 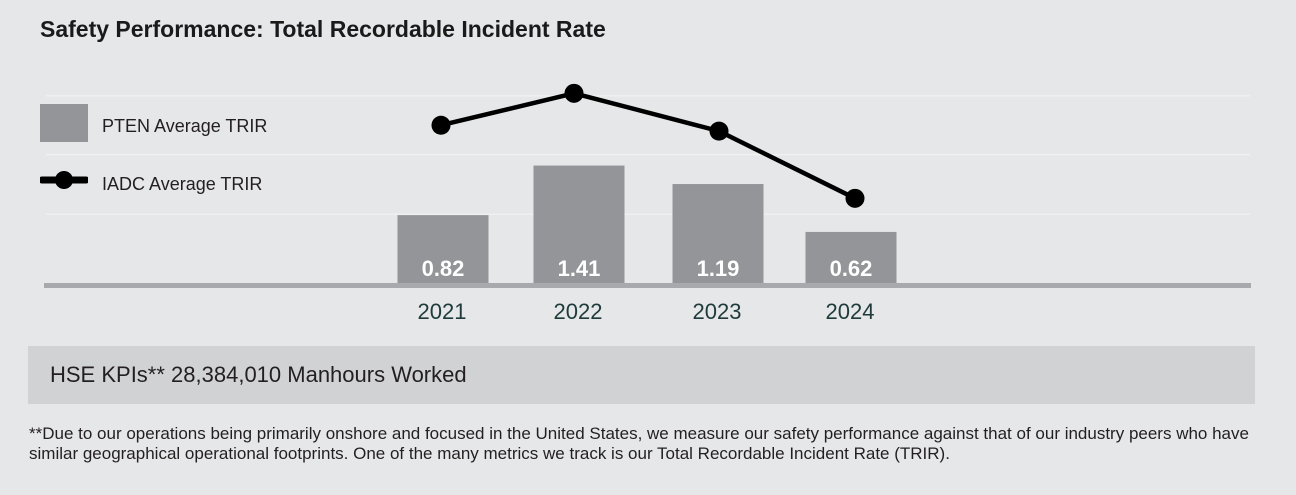 What do you see at coordinates (442, 311) in the screenshot?
I see `x-tick-label: 2021` at bounding box center [442, 311].